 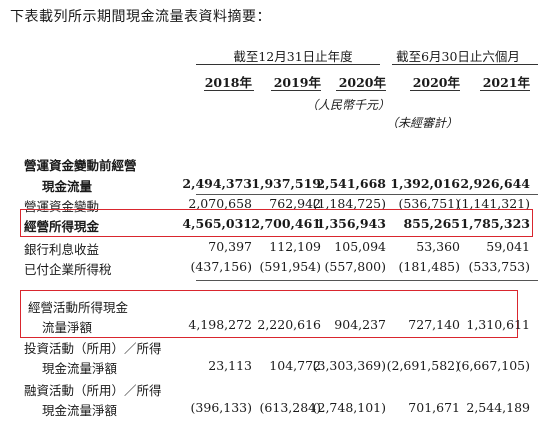 What do you see at coordinates (422, 123) in the screenshot?
I see `unaudited-note: （未經審計）` at bounding box center [422, 123].